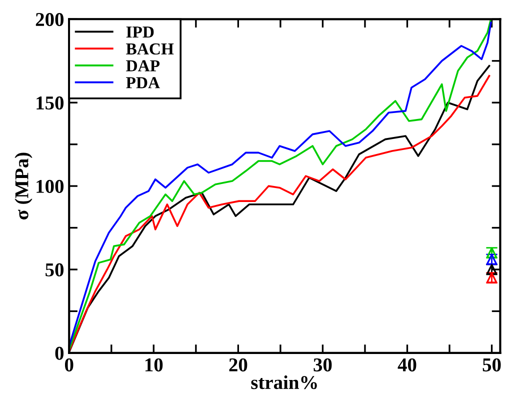 Image resolution: width=512 pixels, height=408 pixels. I want to click on y-tick-label: 200, so click(50, 19).